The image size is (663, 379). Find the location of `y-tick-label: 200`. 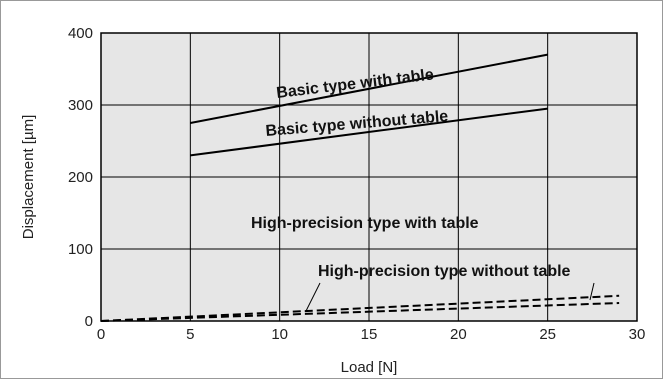

y-tick-label: 200 is located at coordinates (80, 177).